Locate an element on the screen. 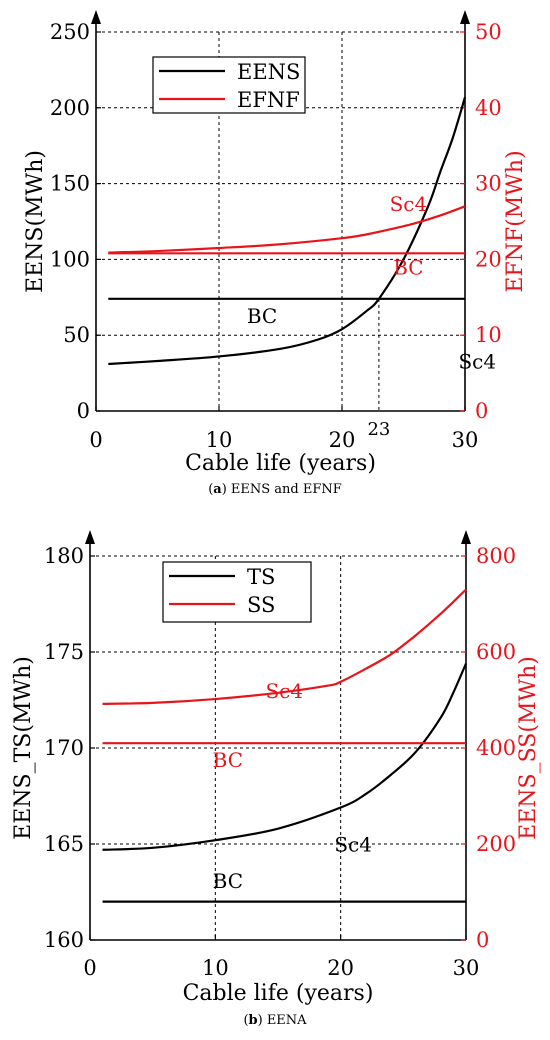 This screenshot has width=550, height=1040. caption-a: (a) EENS and EFNF is located at coordinates (275, 489).